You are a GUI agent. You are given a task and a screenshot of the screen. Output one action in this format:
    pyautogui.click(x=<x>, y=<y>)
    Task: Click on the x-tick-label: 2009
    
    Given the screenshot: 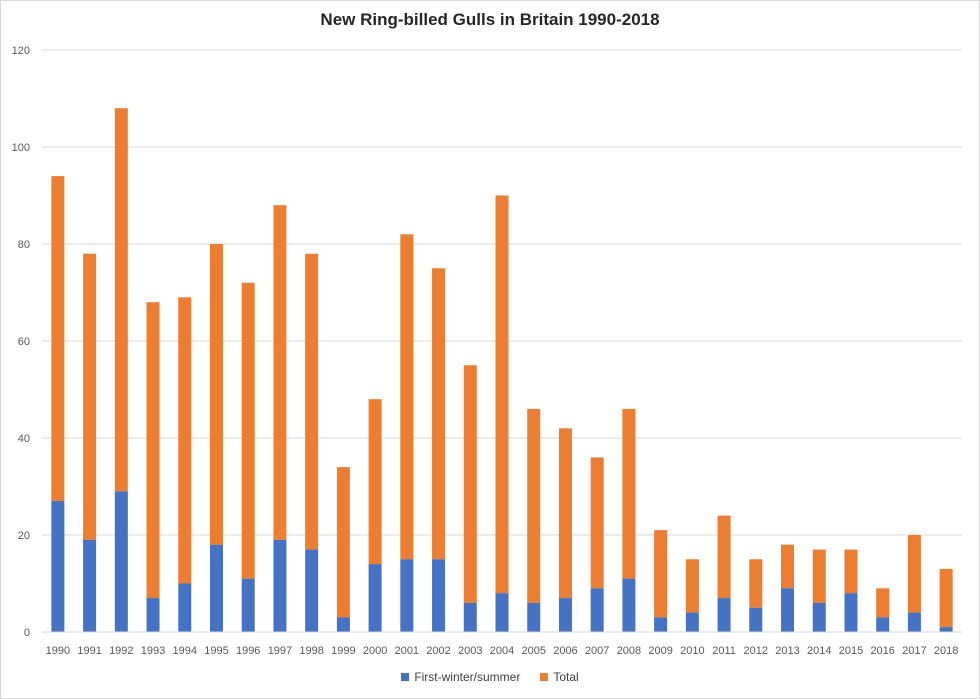 What is the action you would take?
    pyautogui.click(x=660, y=651)
    